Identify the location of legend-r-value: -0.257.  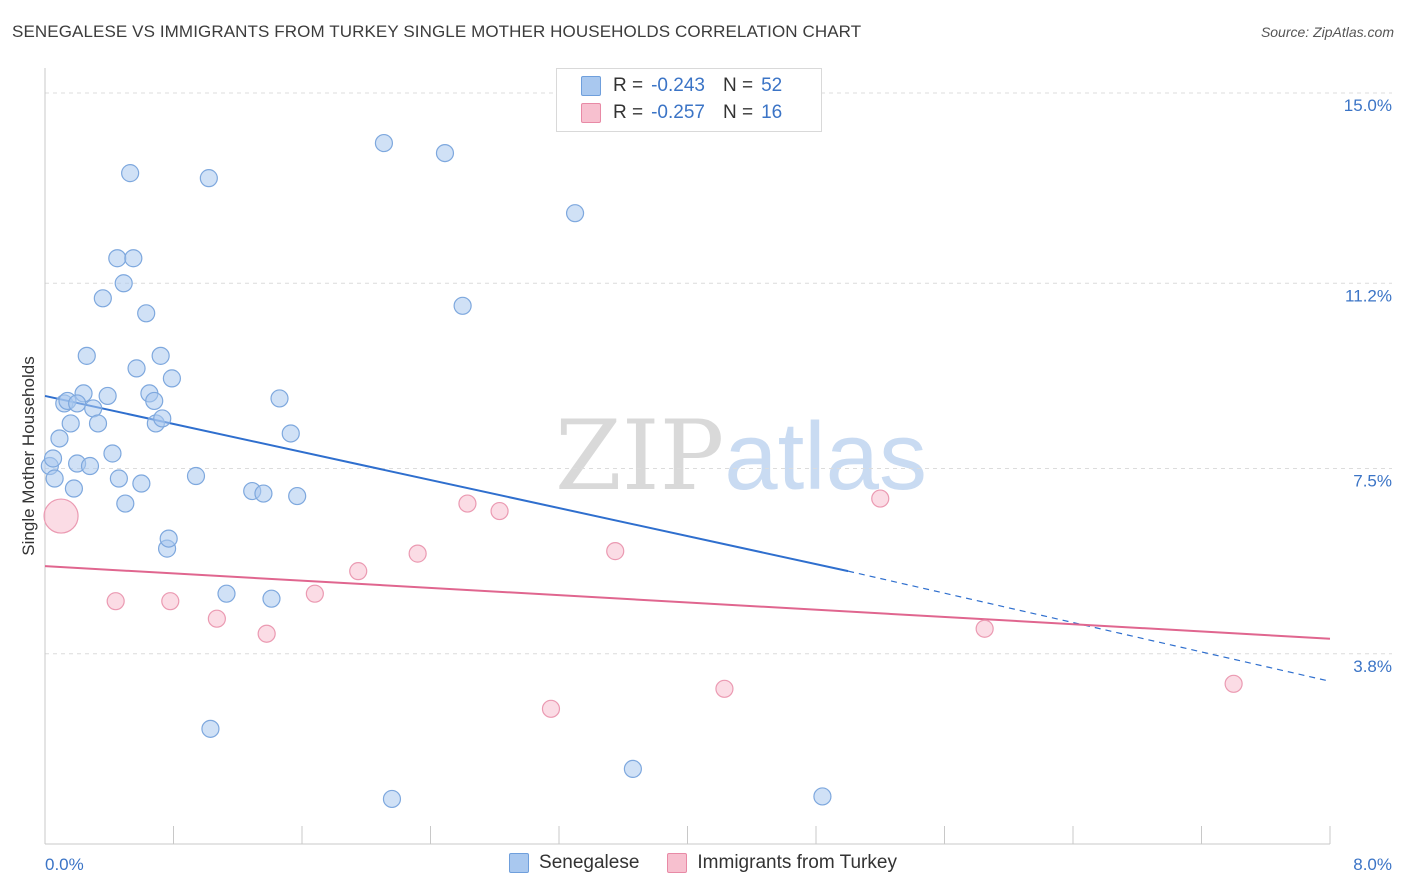
(678, 112).